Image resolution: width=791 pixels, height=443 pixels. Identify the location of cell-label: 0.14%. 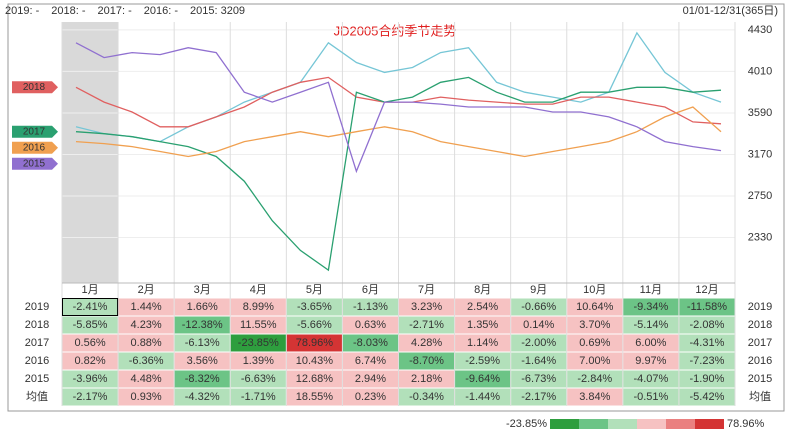
(538, 325).